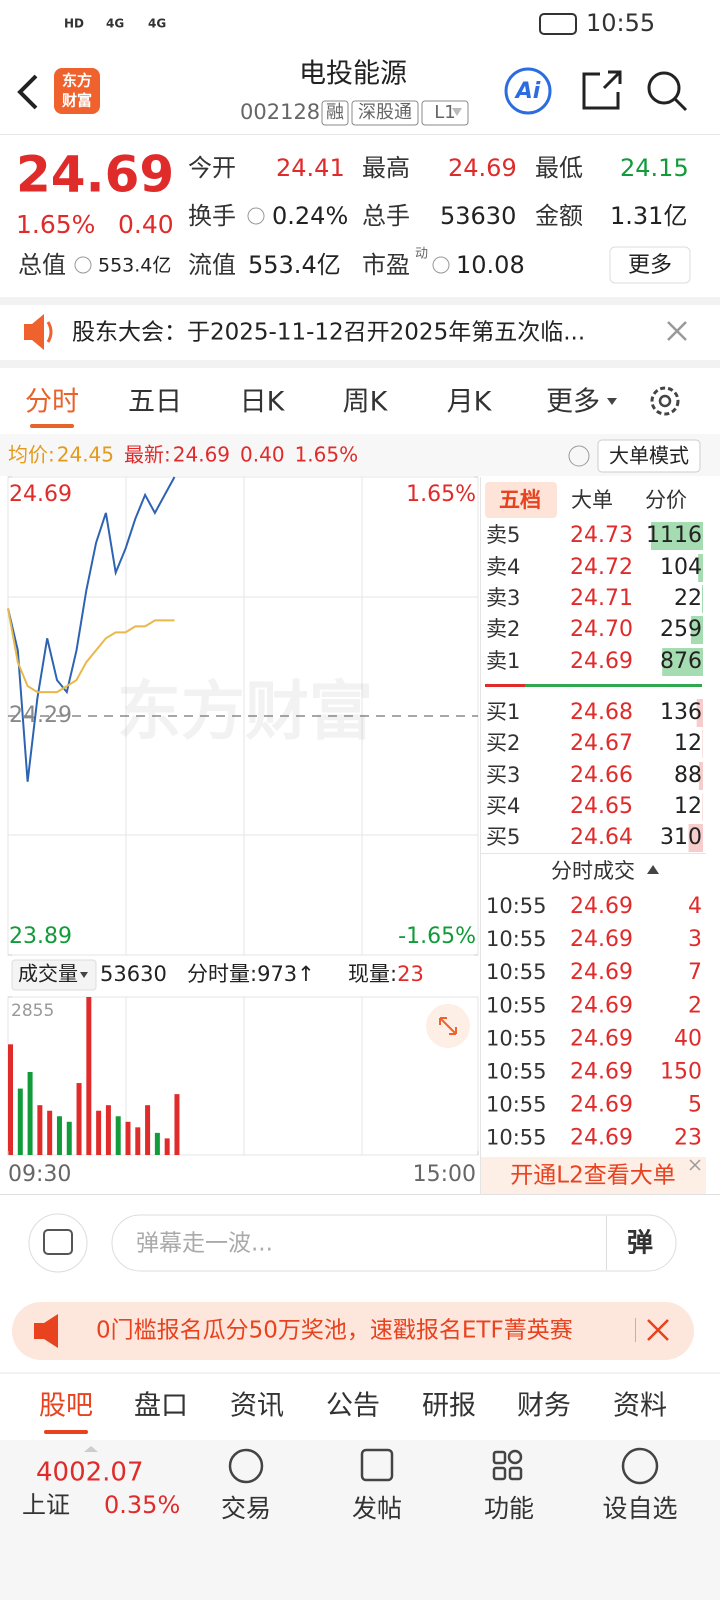 The width and height of the screenshot is (720, 1600). What do you see at coordinates (90, 1473) in the screenshot?
I see `index-value: 4002.07` at bounding box center [90, 1473].